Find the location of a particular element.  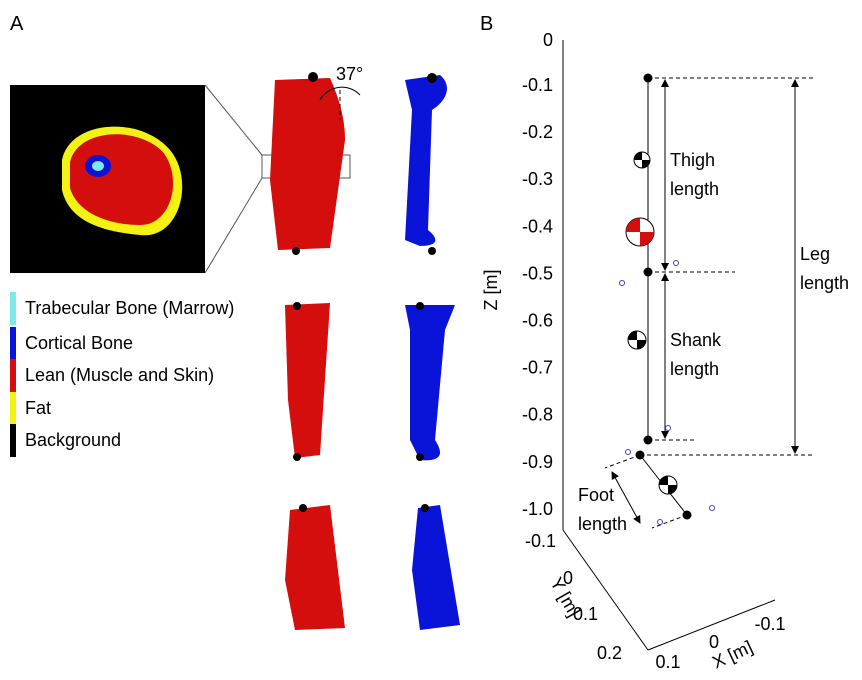

z-axis-label: Z [m] is located at coordinates (491, 290).